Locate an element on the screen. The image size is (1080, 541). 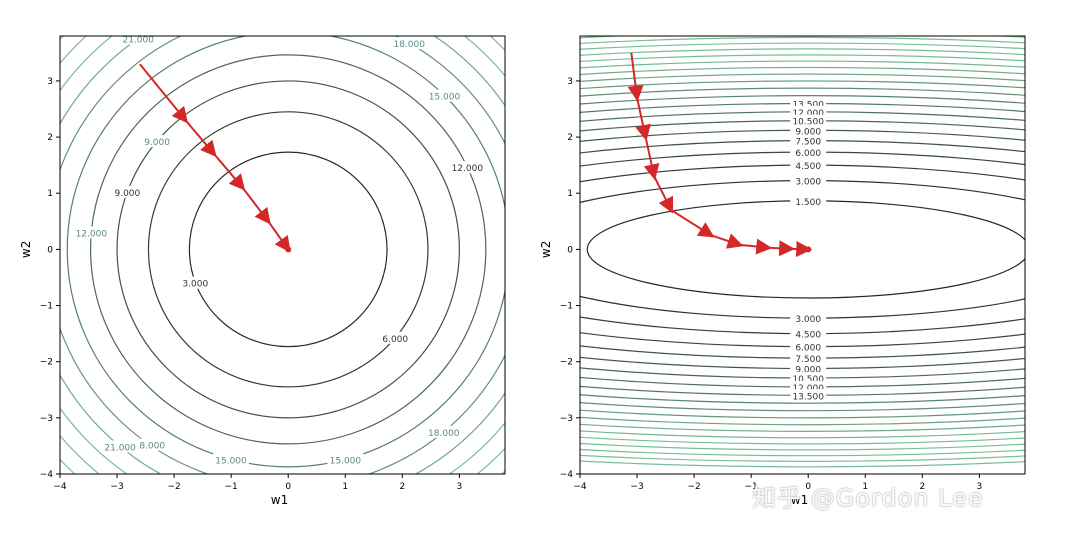
contour-label: 10.500 is located at coordinates (808, 123).